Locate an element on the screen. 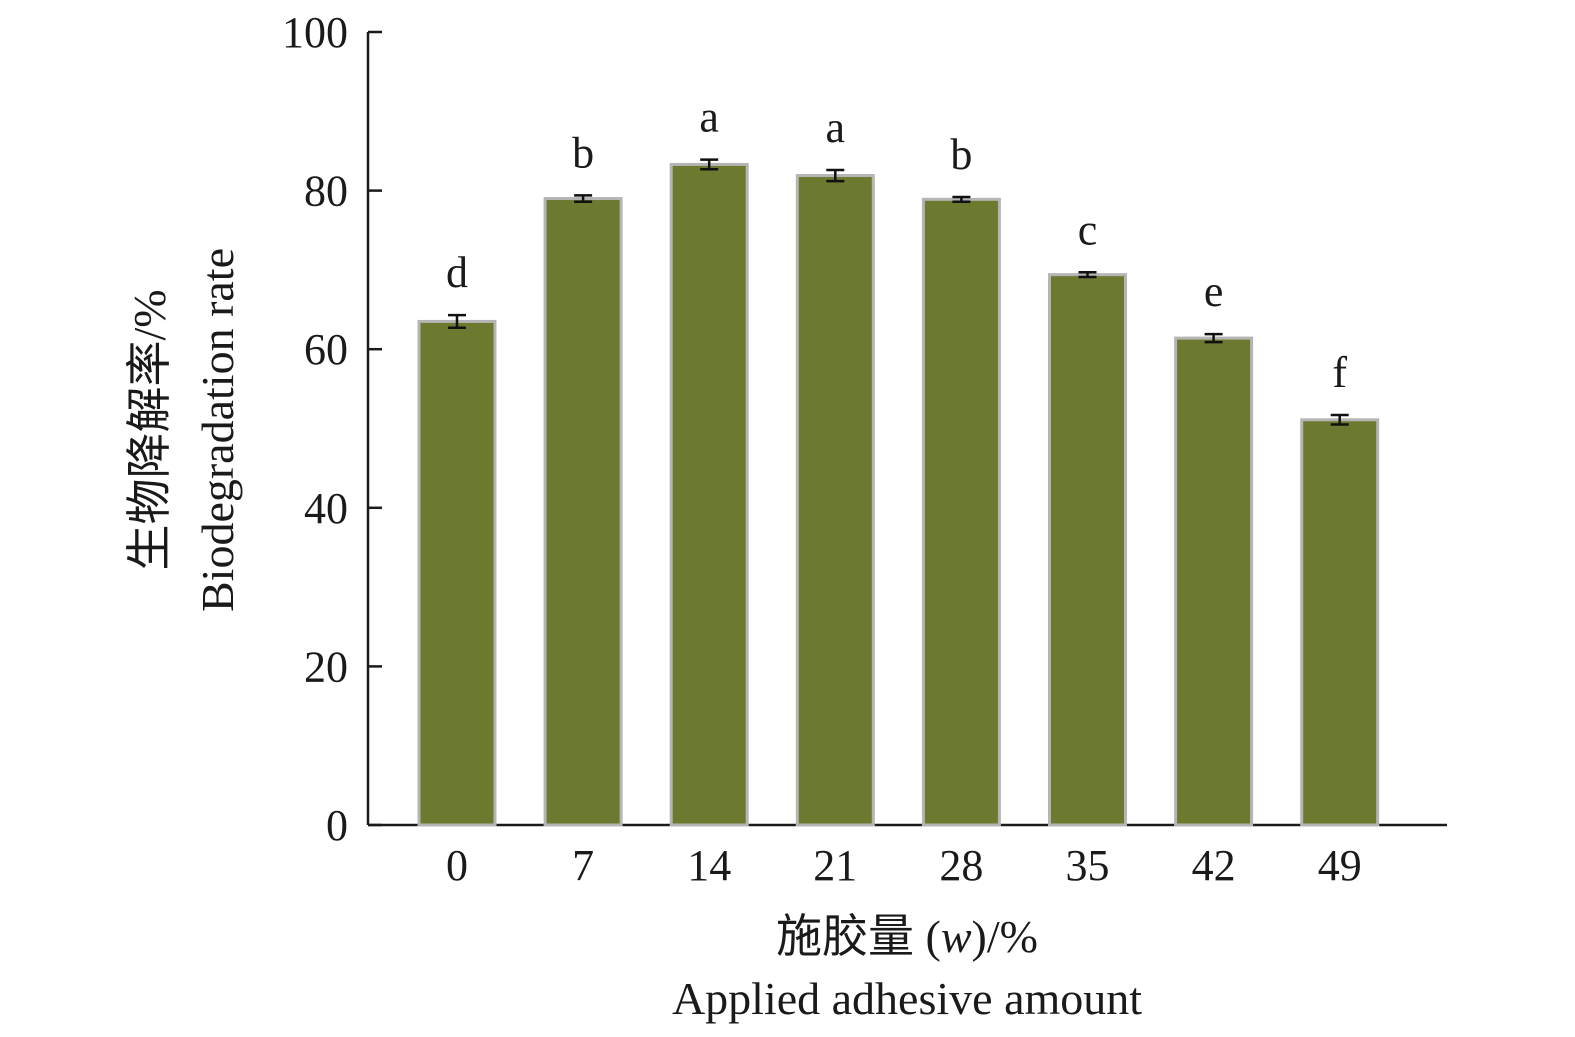 The image size is (1575, 1037). x-tick-label-21: 21 is located at coordinates (835, 865).